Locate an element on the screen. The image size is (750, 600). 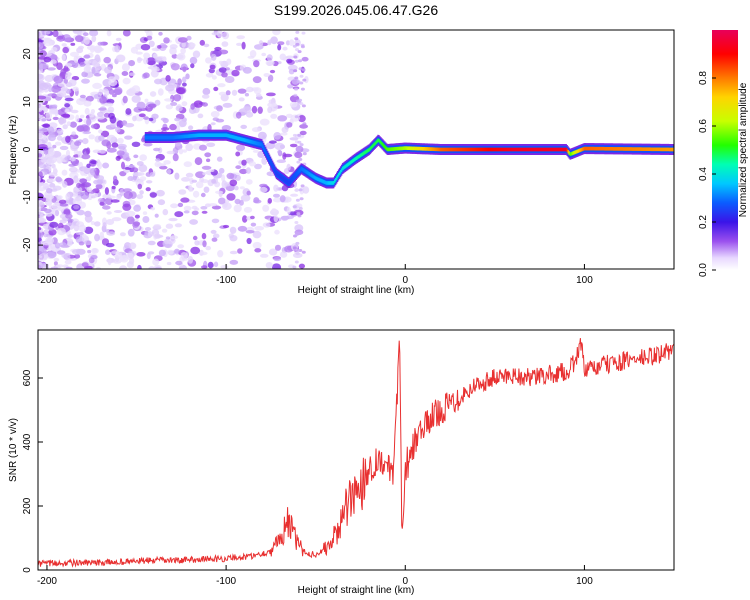
colorbar-tick-label: 0.0 is located at coordinates (703, 270).